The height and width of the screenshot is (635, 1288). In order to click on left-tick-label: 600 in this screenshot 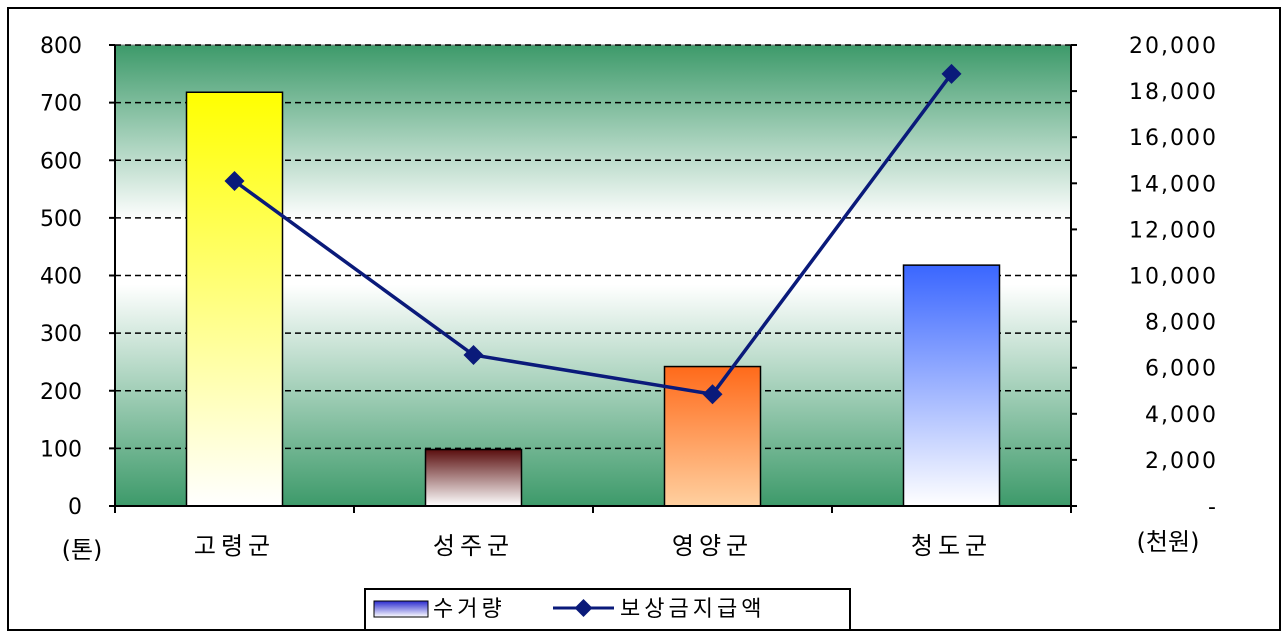, I will do `click(61, 161)`.